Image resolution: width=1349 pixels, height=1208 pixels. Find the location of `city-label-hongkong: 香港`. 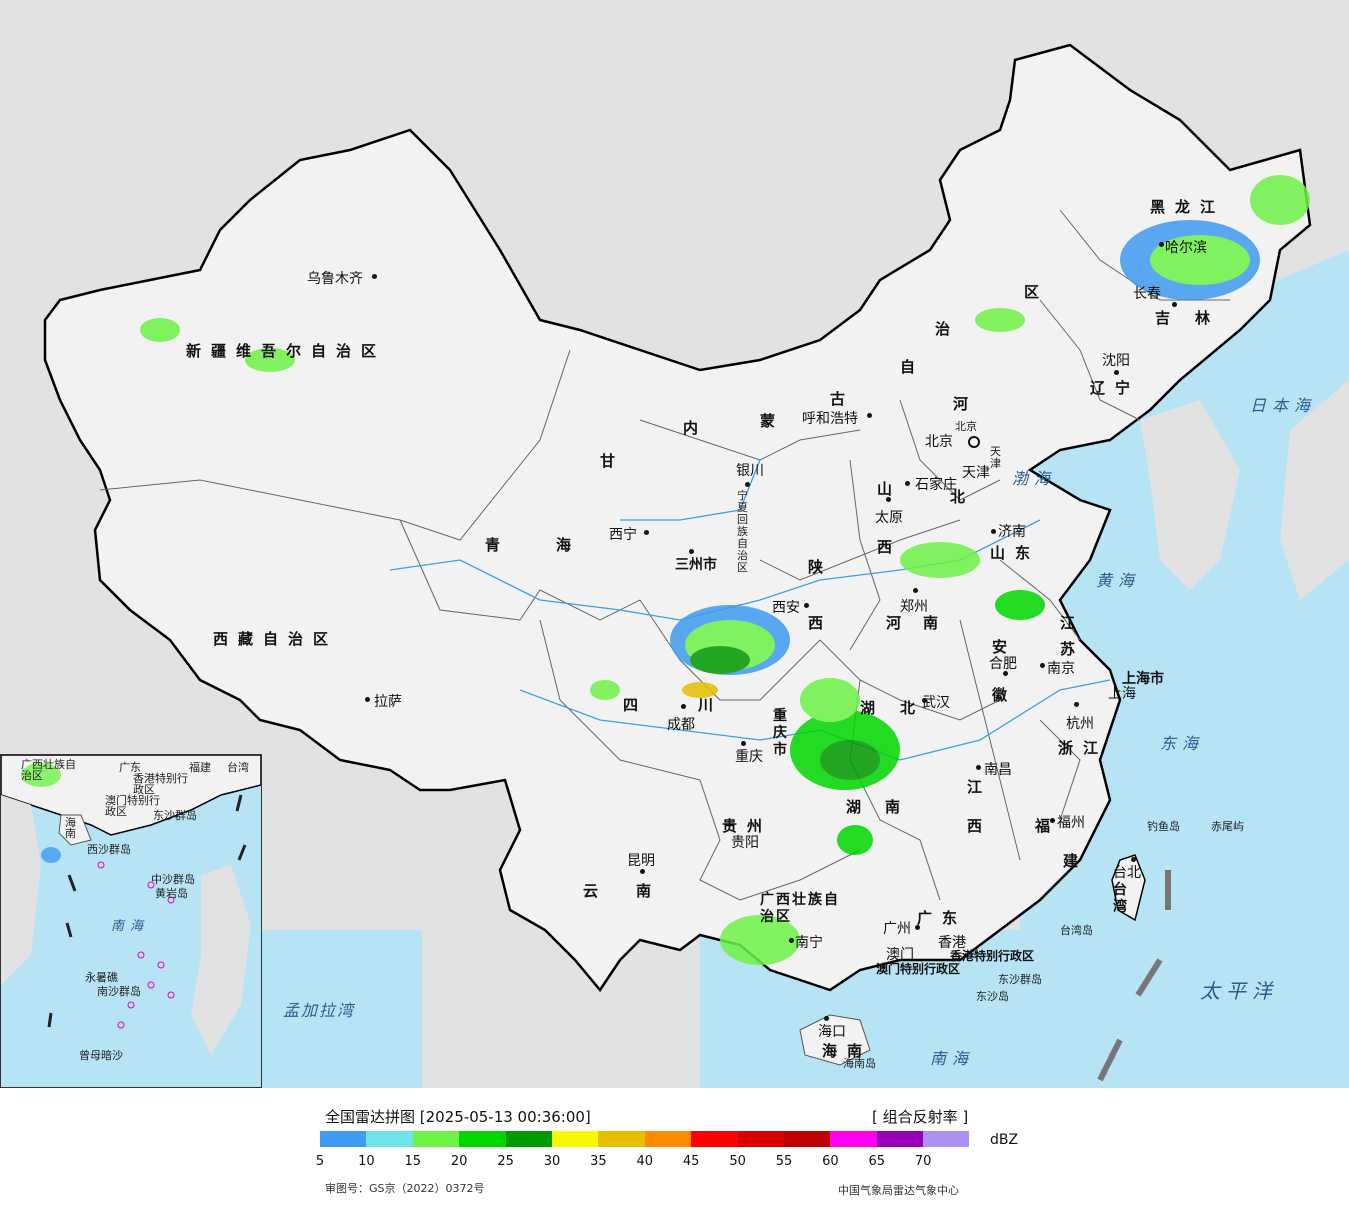

city-label-hongkong: 香港 is located at coordinates (952, 943).